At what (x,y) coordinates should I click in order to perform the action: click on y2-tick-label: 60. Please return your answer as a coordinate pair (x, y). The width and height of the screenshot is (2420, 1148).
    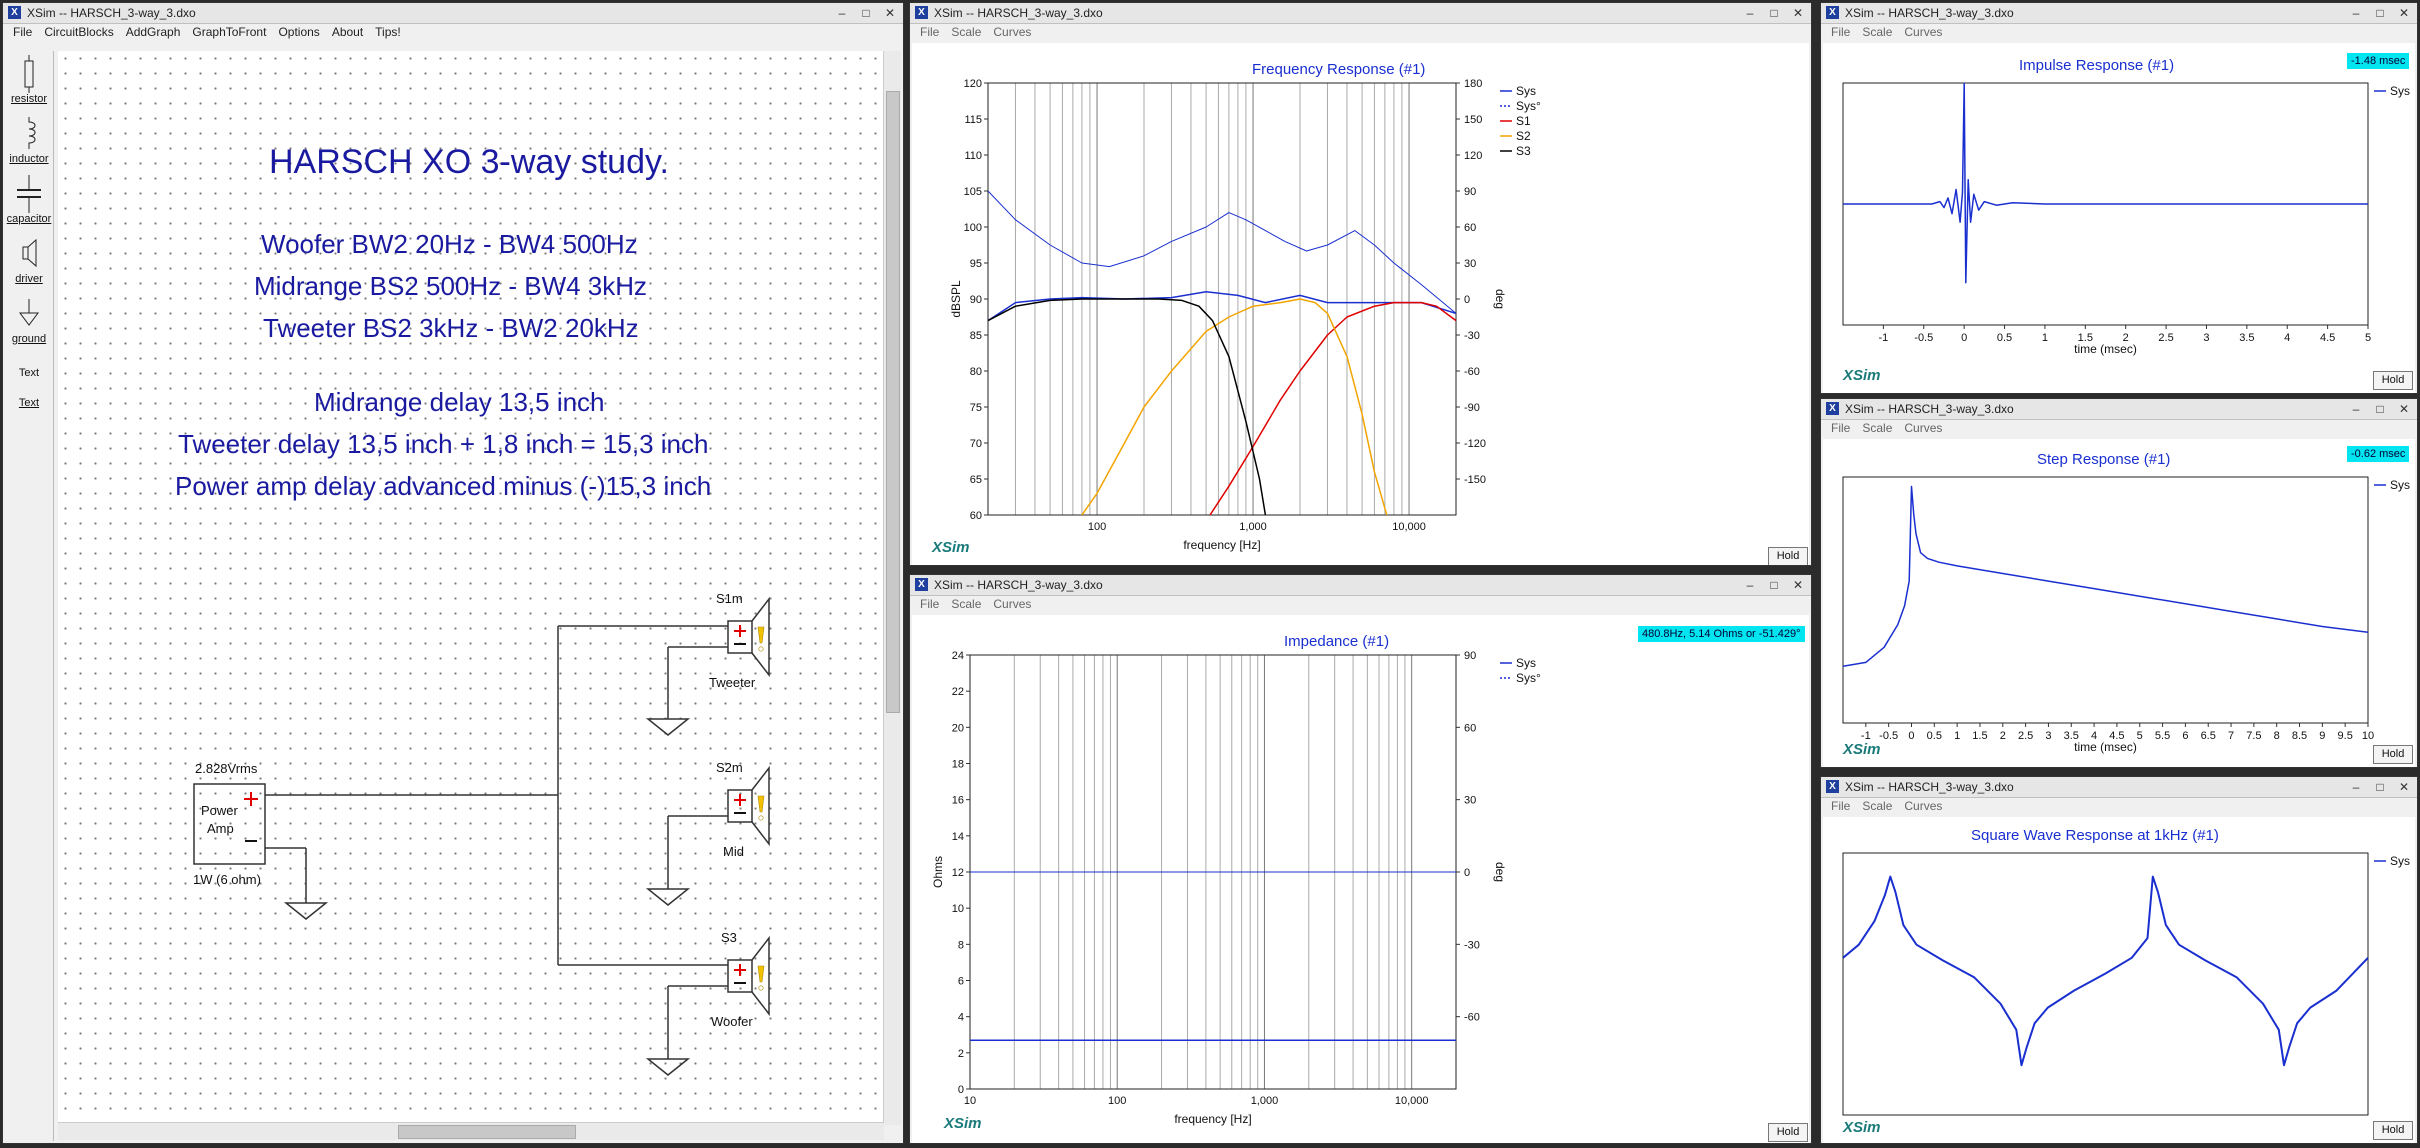
    Looking at the image, I should click on (1470, 228).